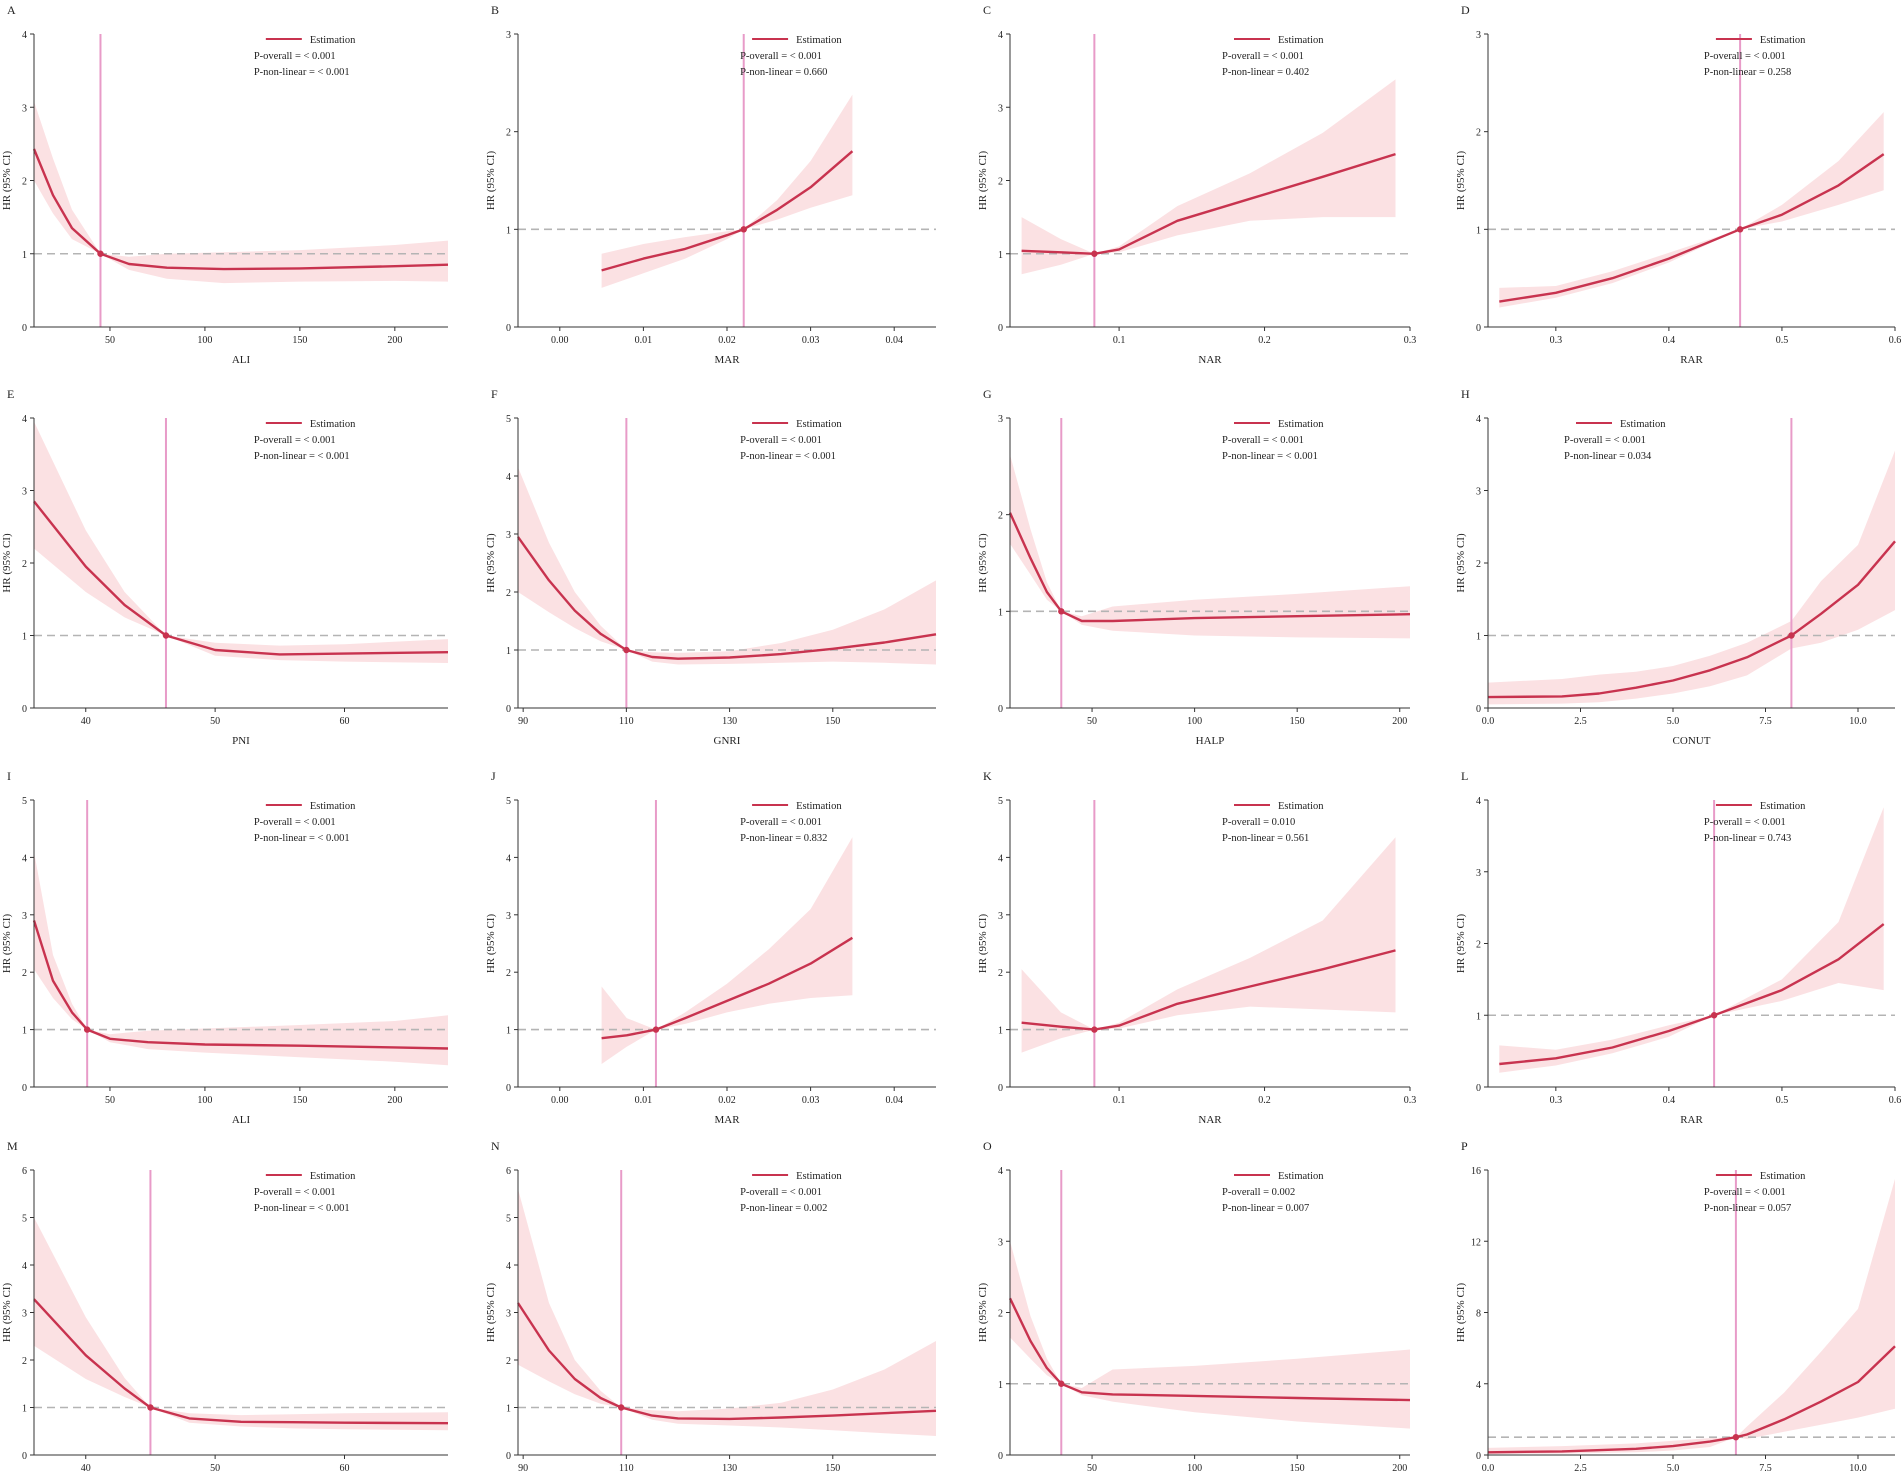 The height and width of the screenshot is (1481, 1902). I want to click on x-axis-label: ALI, so click(241, 360).